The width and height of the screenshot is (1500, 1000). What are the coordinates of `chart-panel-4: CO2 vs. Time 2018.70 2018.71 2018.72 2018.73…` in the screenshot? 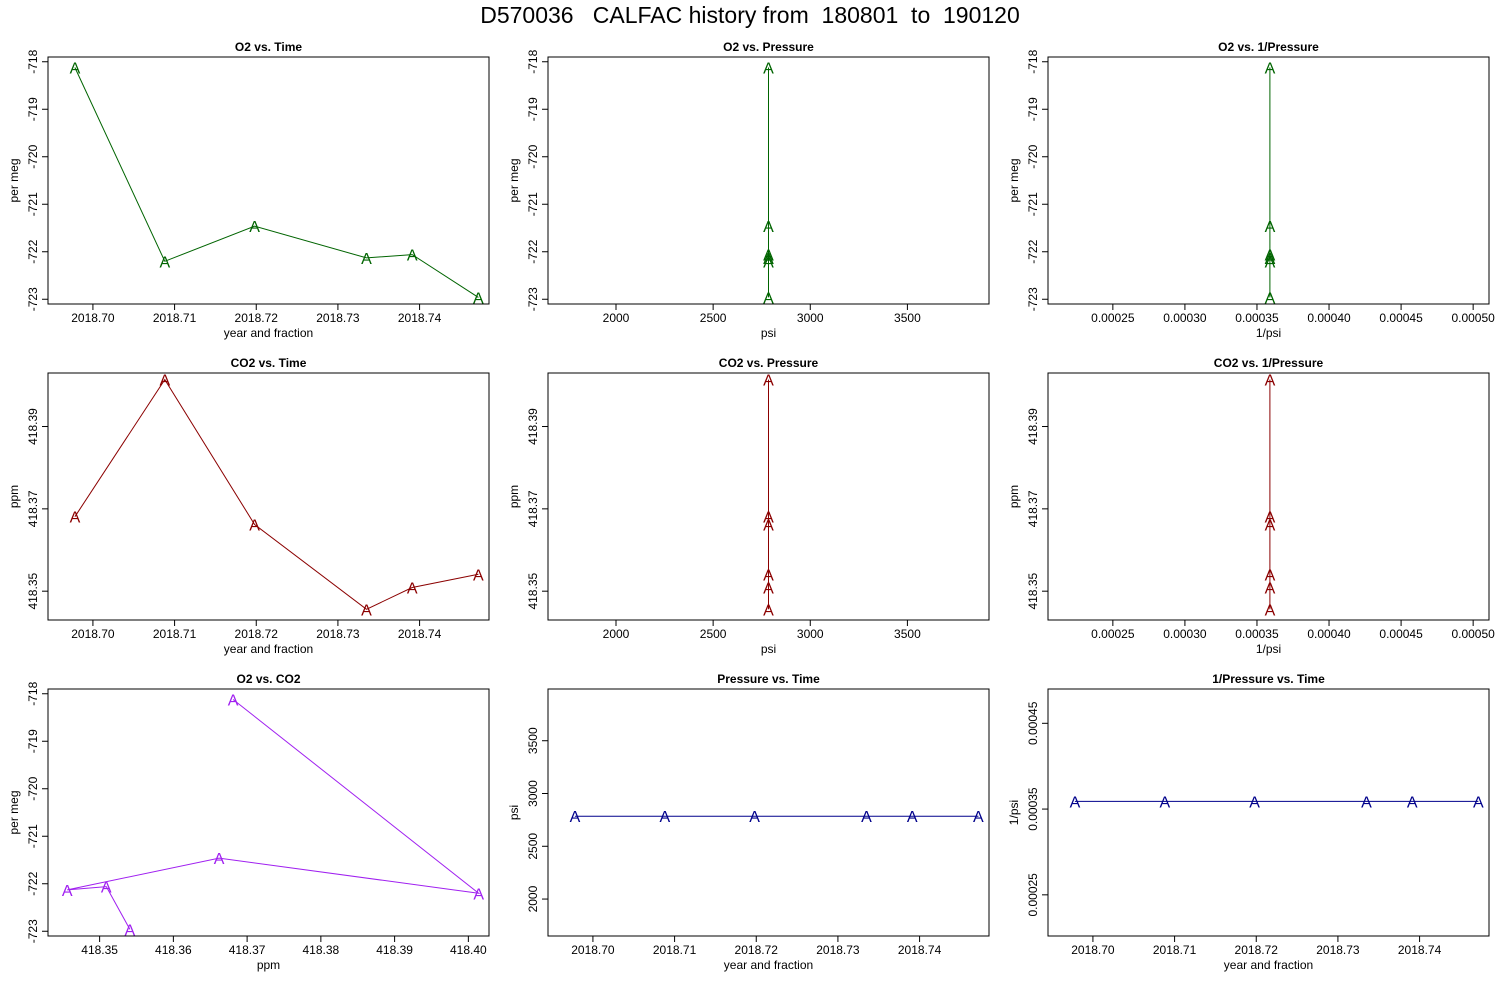 It's located at (248, 506).